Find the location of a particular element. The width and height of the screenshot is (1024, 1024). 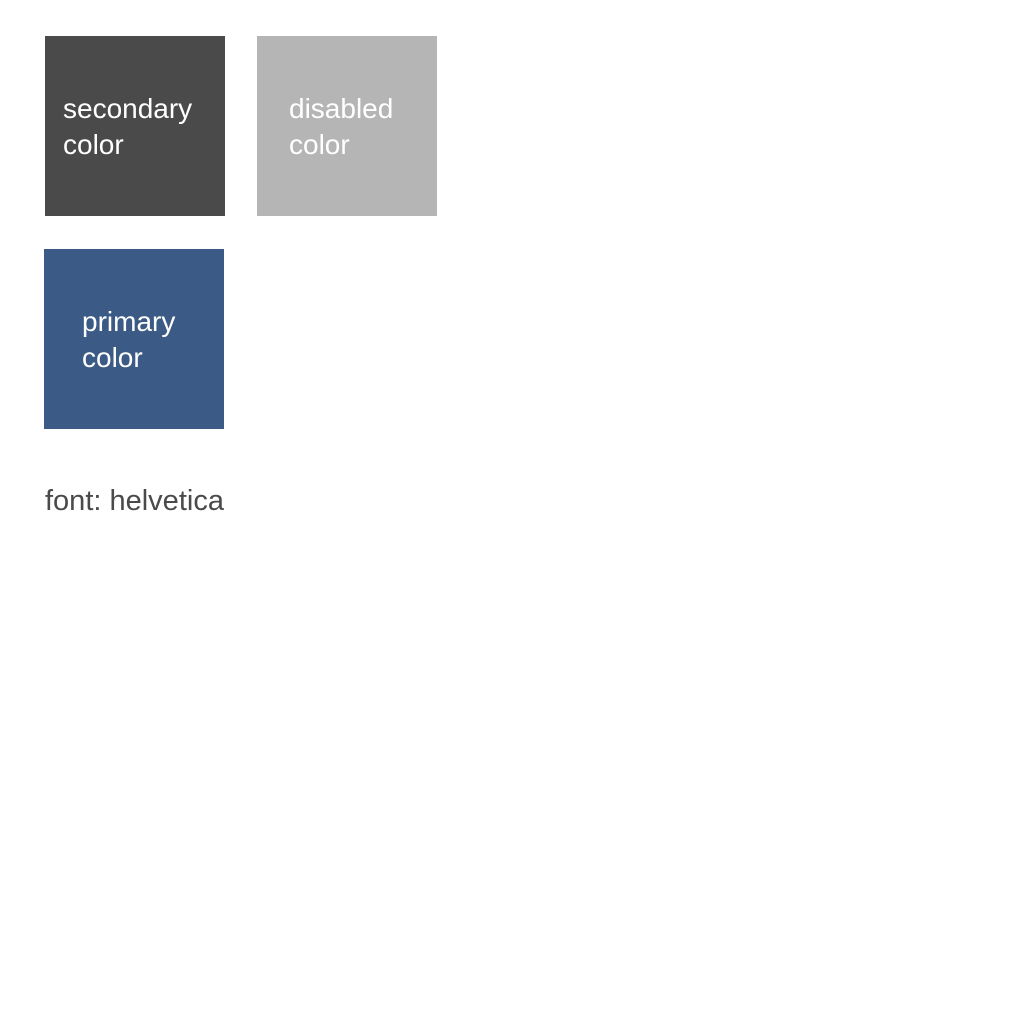

disabled-color-label: disabled color is located at coordinates (341, 127).